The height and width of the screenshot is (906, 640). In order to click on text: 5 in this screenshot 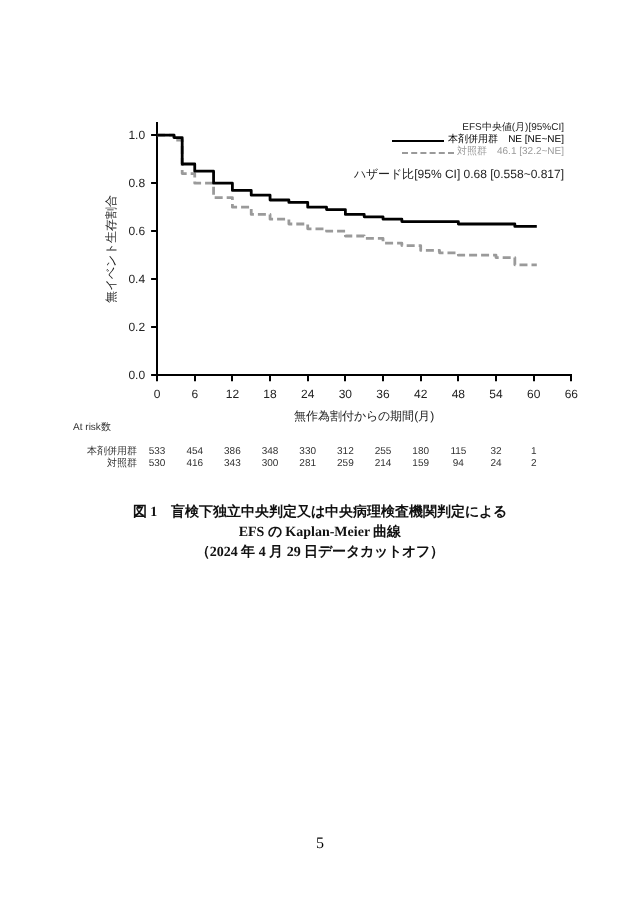, I will do `click(320, 843)`.